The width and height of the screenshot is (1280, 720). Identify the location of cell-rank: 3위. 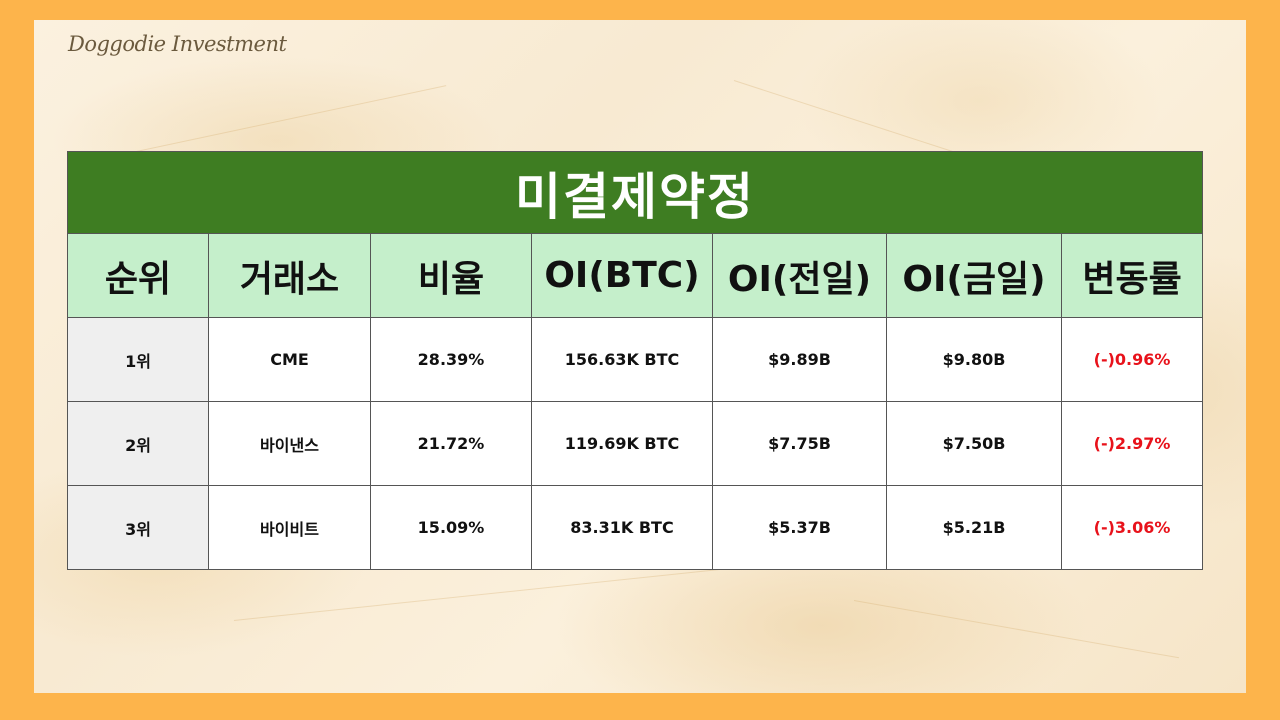
(138, 527).